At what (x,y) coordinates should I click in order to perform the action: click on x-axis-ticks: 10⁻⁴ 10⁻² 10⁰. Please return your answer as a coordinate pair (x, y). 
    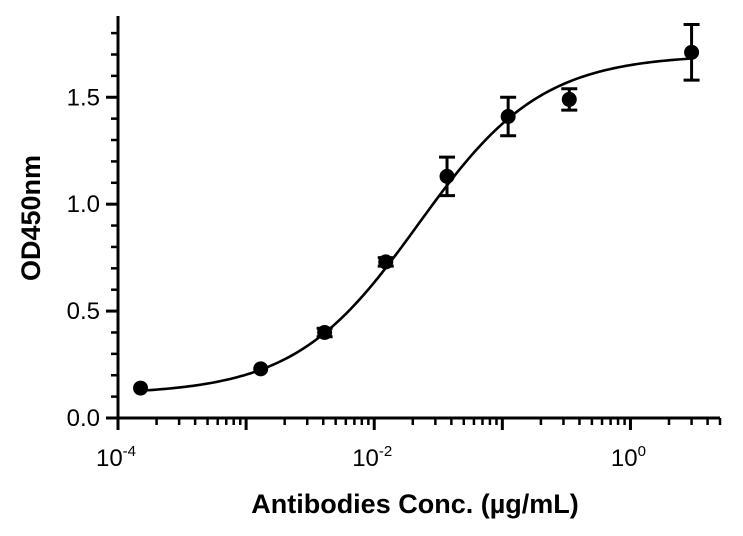
    Looking at the image, I should click on (409, 445).